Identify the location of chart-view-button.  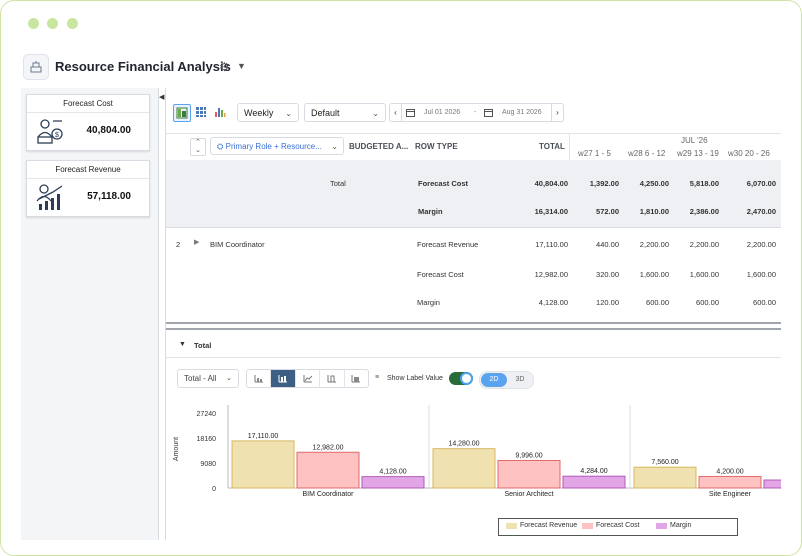
(220, 112).